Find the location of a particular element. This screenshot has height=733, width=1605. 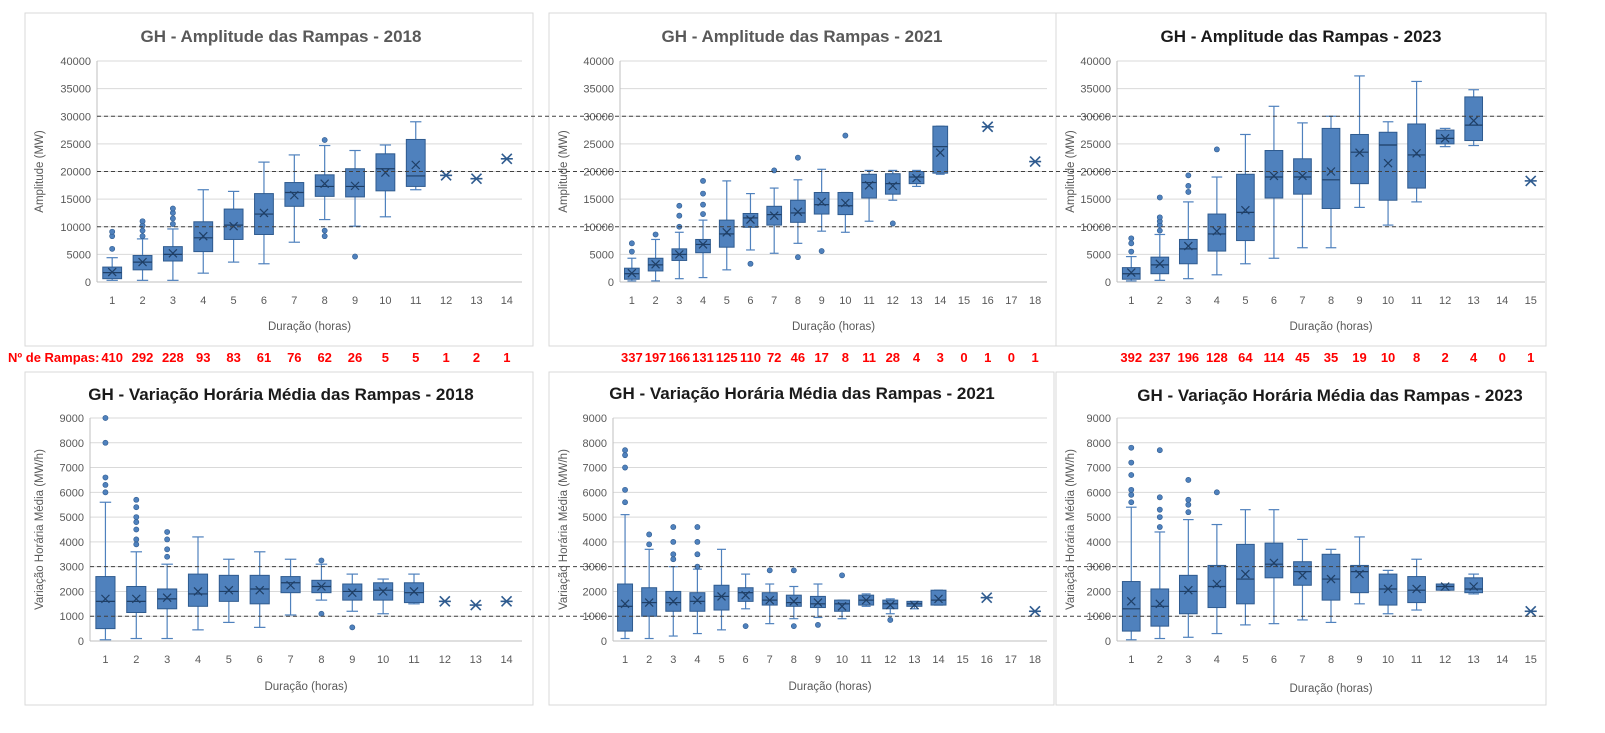

ramp-count-value: 110 is located at coordinates (750, 357).